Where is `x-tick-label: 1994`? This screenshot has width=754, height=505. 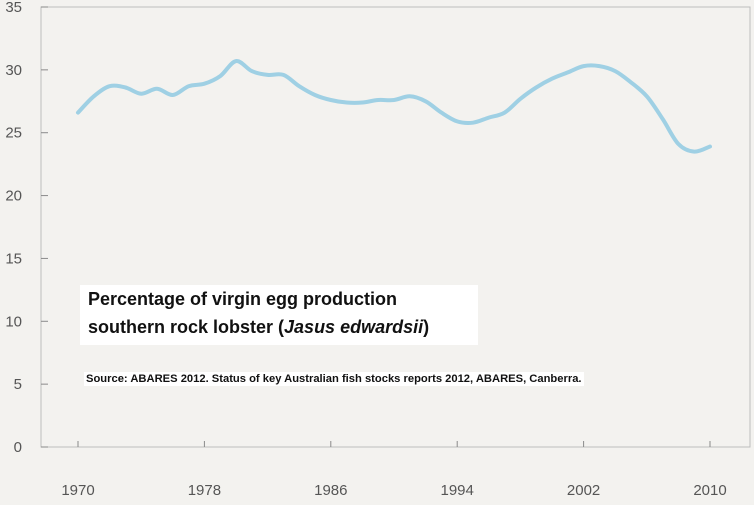 x-tick-label: 1994 is located at coordinates (457, 490).